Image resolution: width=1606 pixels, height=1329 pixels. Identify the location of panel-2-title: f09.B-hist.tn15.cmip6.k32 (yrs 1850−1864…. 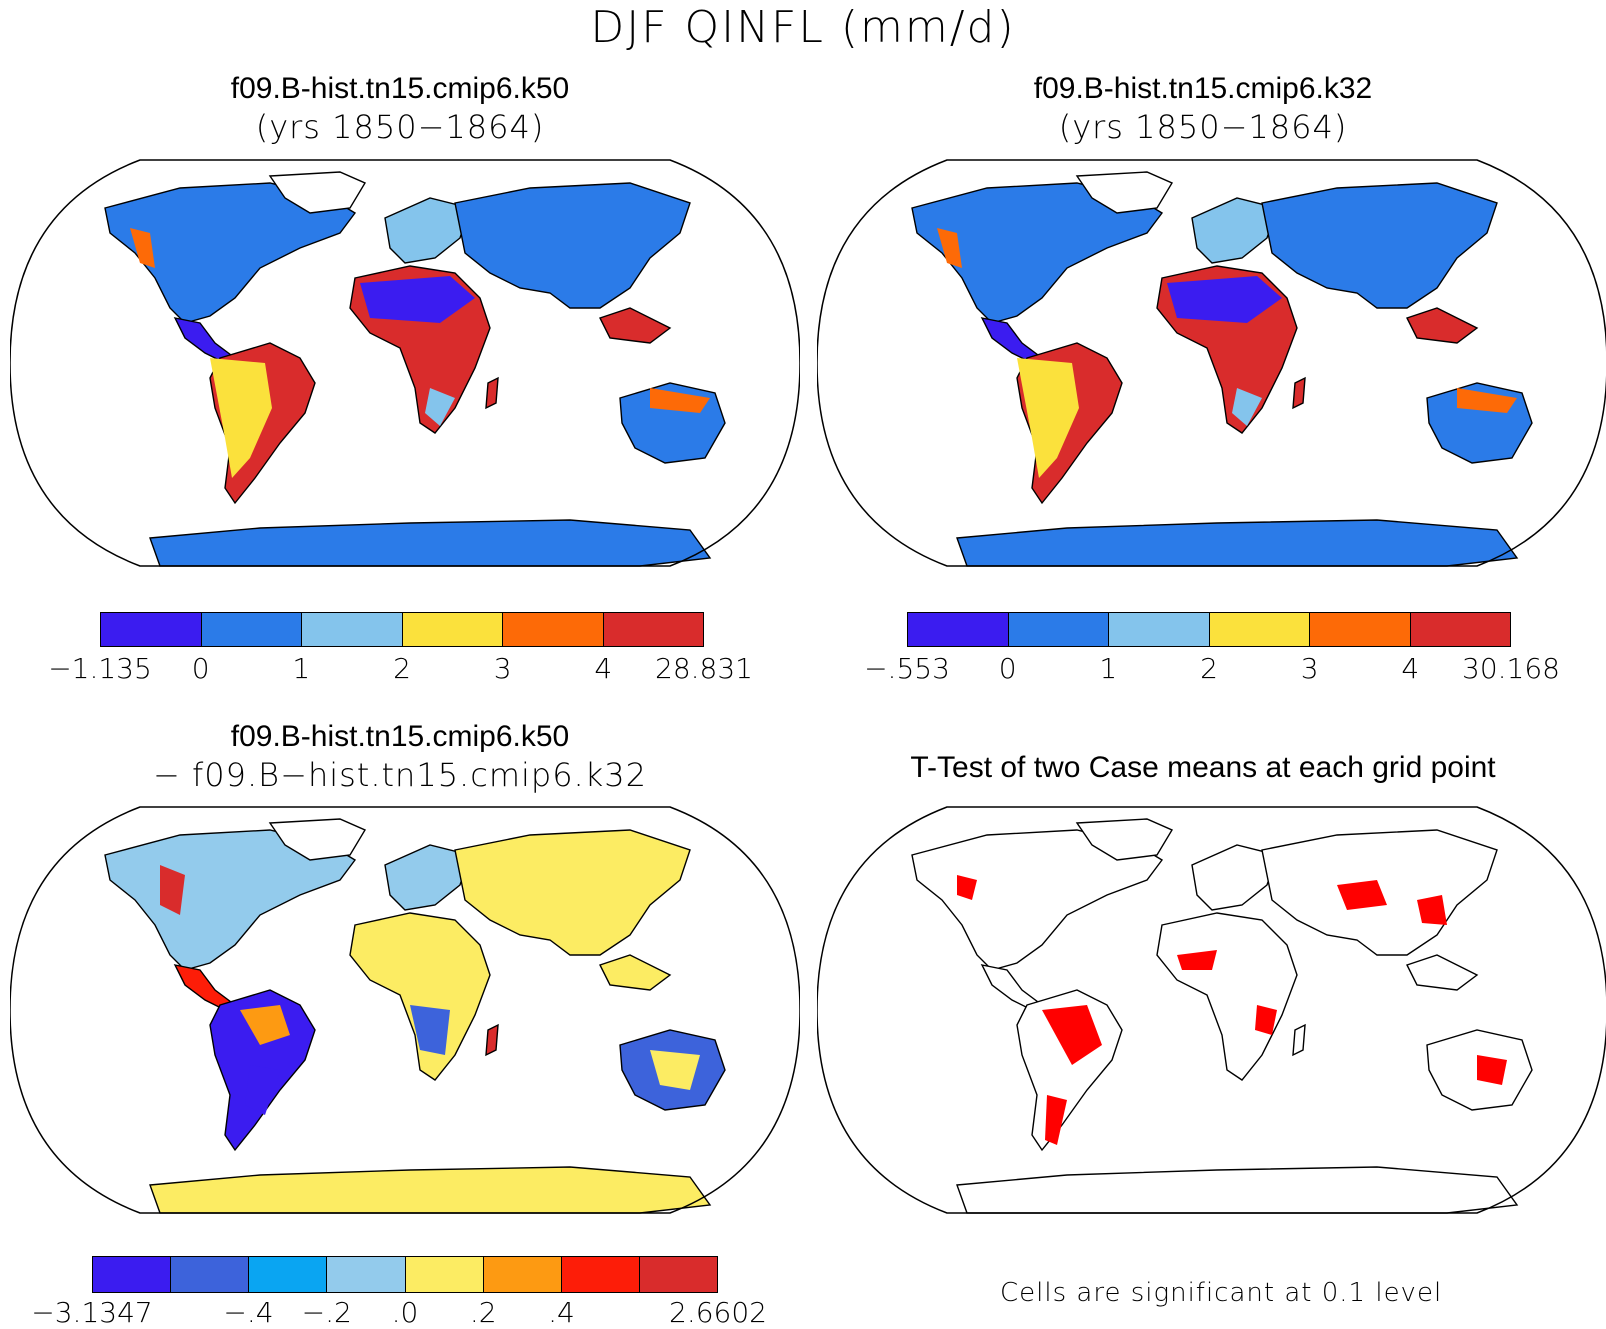
(1203, 108).